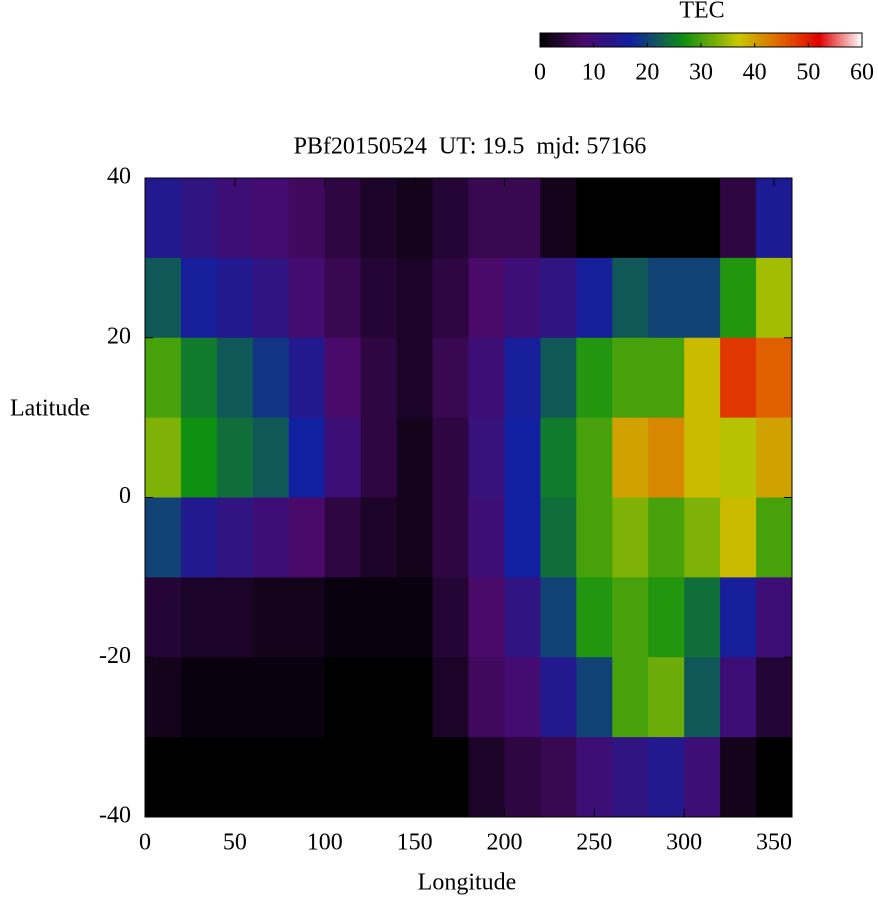 The width and height of the screenshot is (878, 900). Describe the element at coordinates (540, 73) in the screenshot. I see `colorbar-tick-label: 0` at that location.